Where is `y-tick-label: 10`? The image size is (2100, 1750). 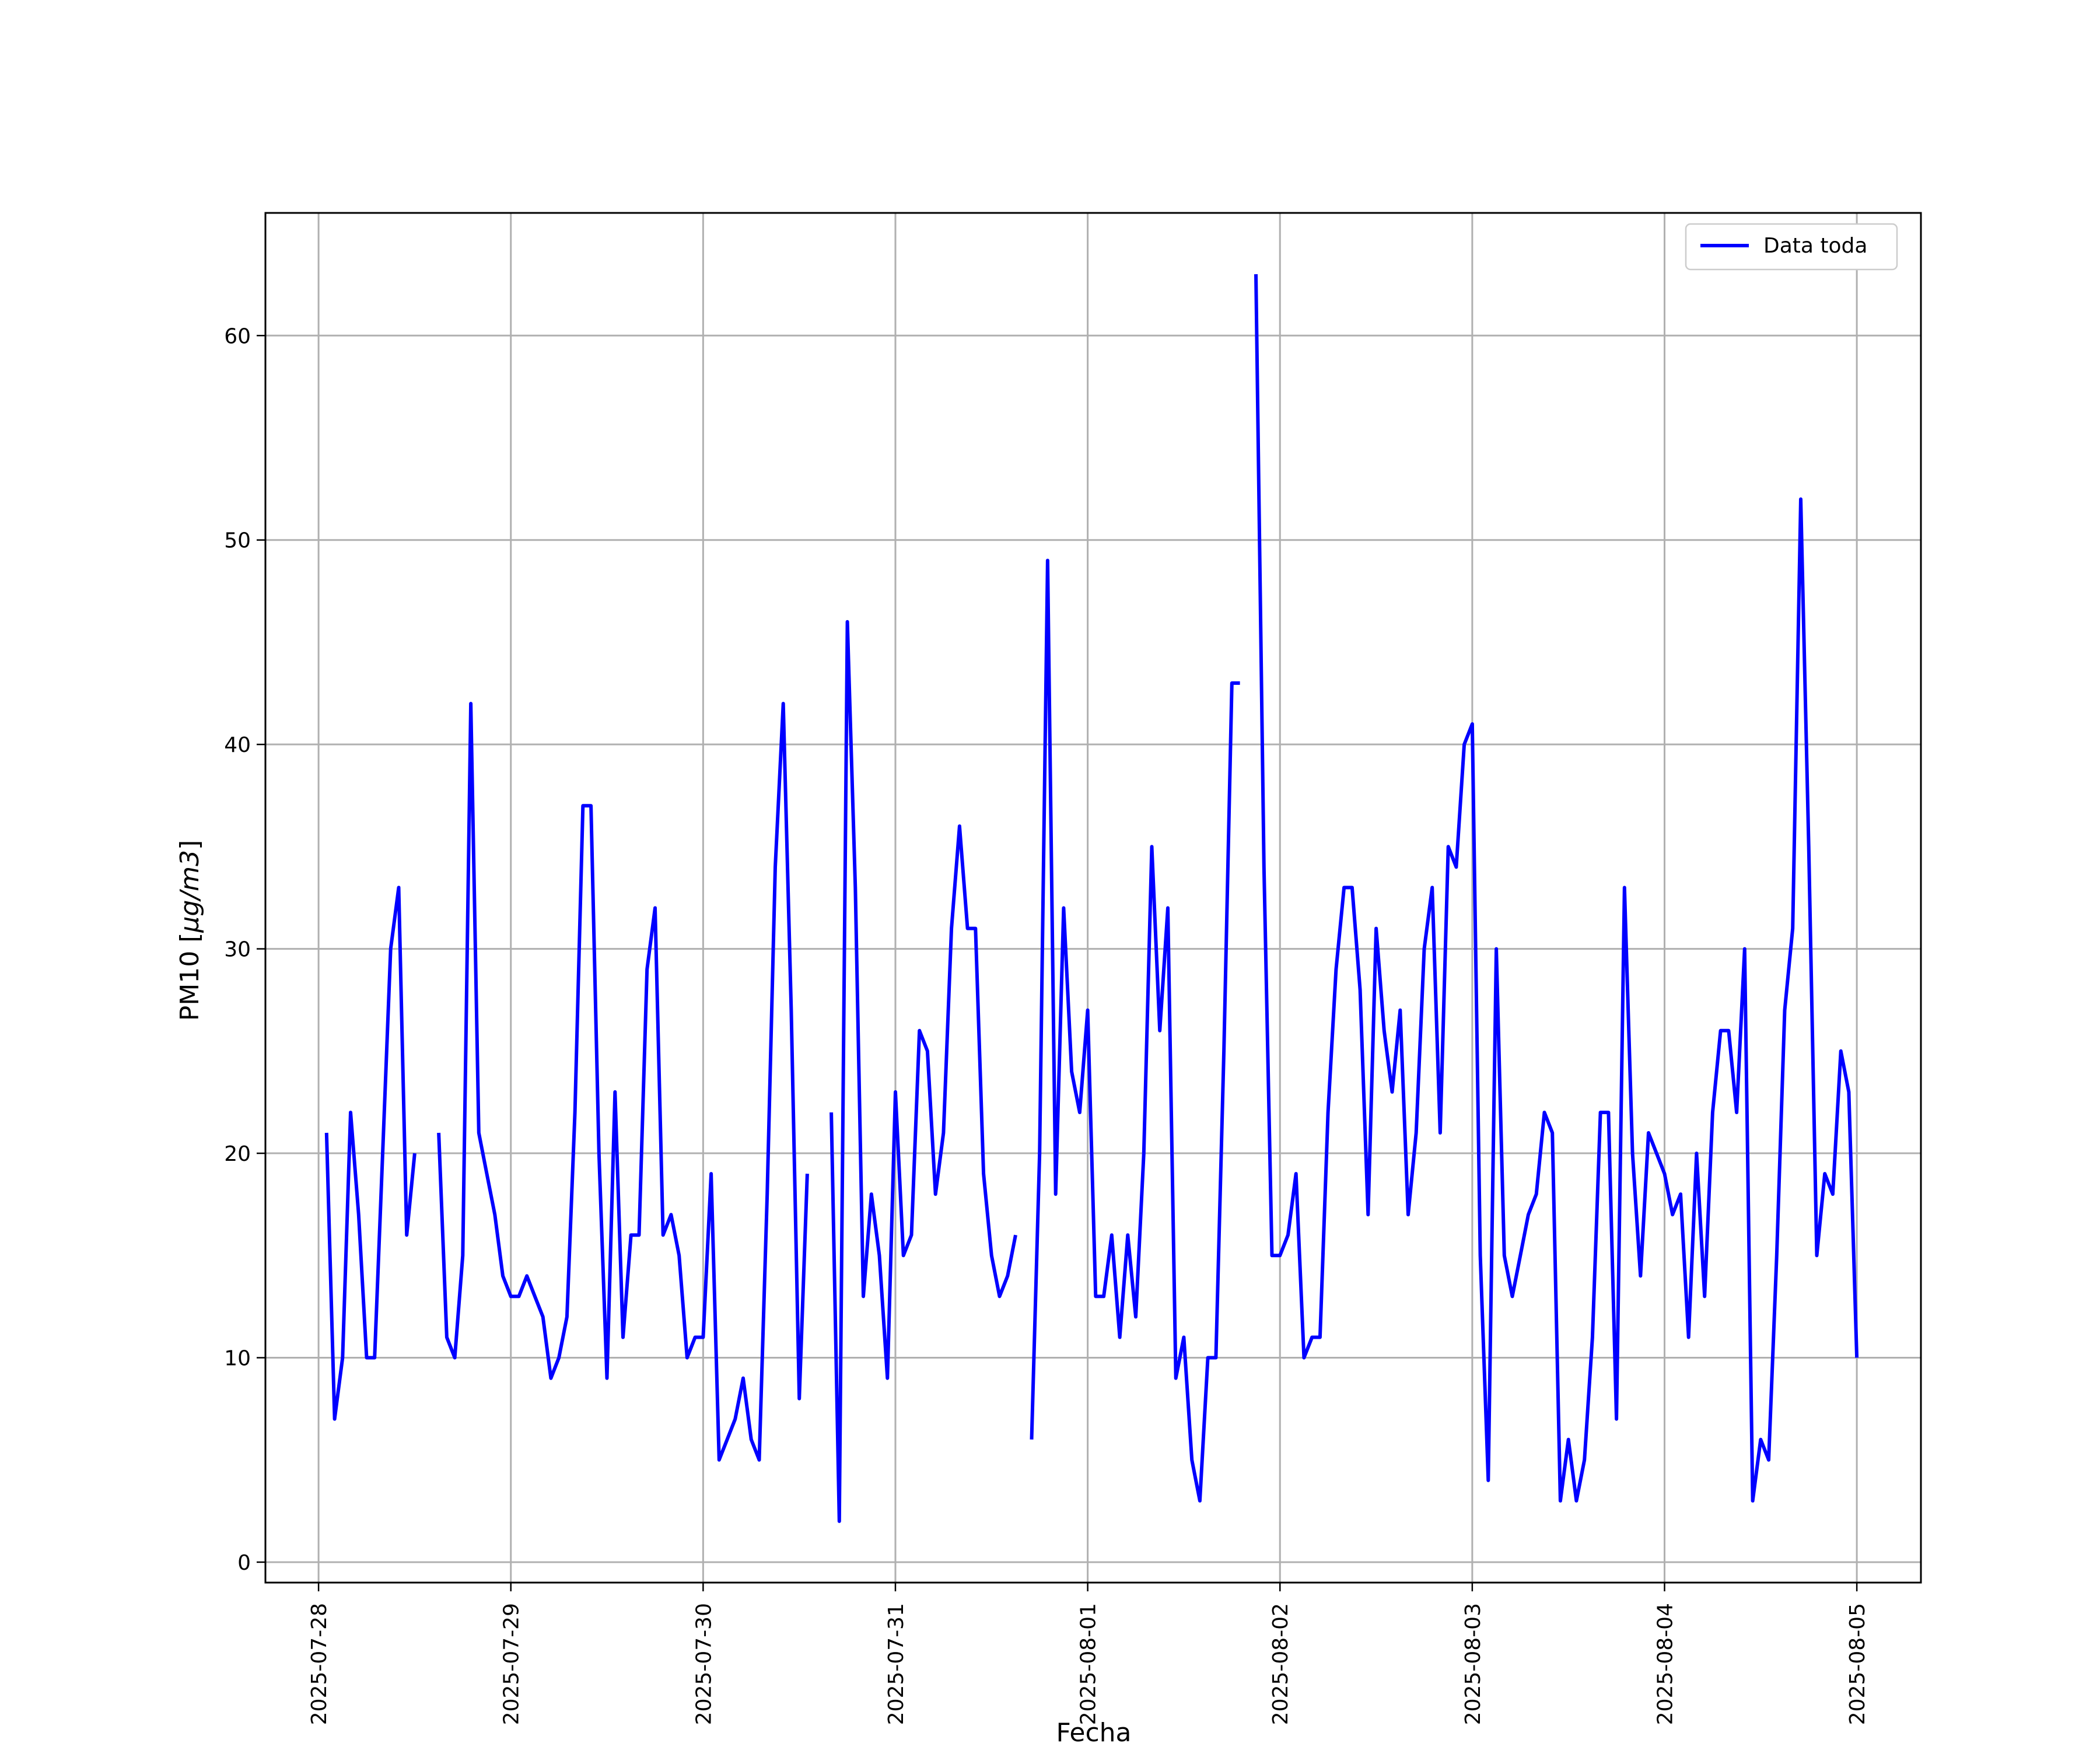
y-tick-label: 10 is located at coordinates (237, 1359).